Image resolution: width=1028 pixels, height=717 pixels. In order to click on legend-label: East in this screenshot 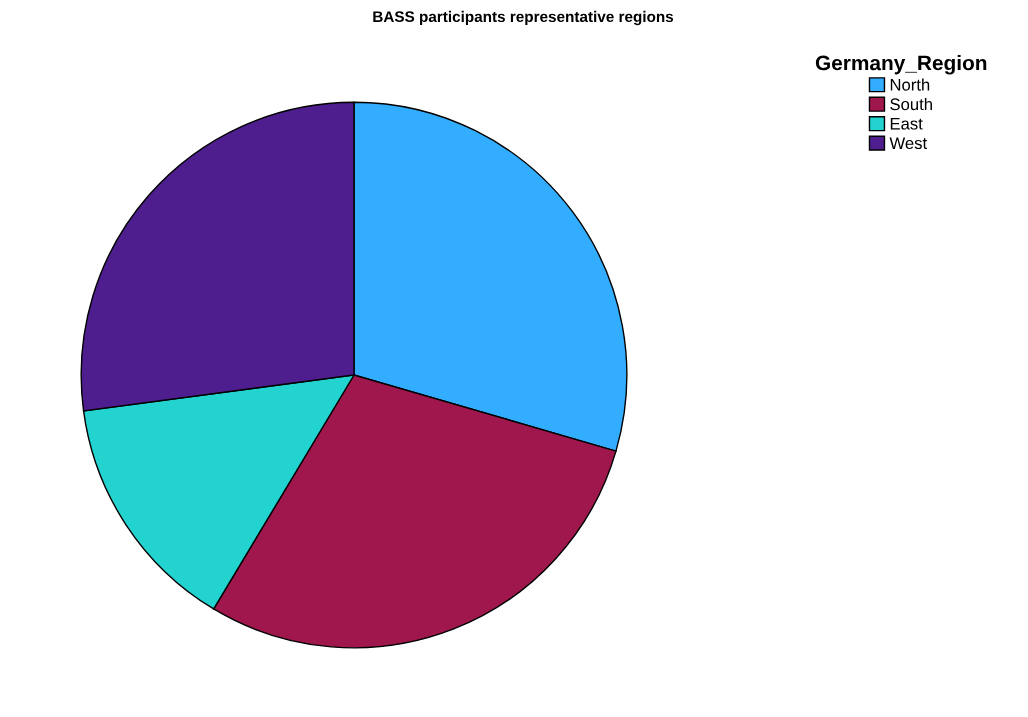, I will do `click(906, 123)`.